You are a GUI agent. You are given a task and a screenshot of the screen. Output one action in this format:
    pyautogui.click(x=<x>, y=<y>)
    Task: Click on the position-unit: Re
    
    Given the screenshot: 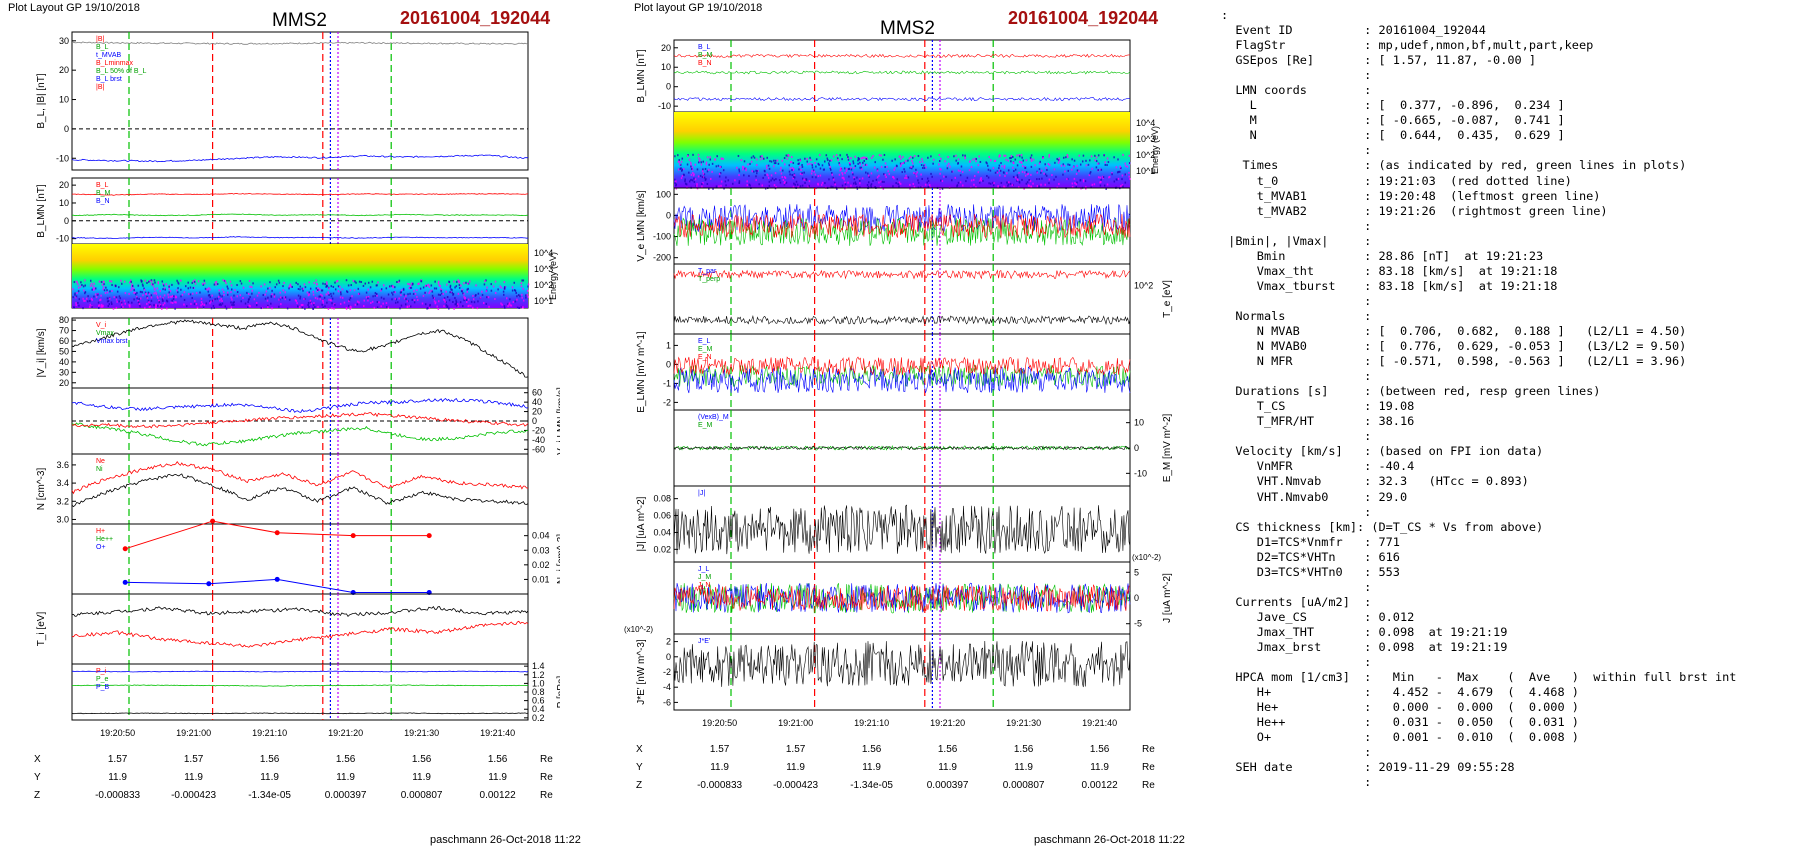 What is the action you would take?
    pyautogui.click(x=546, y=759)
    